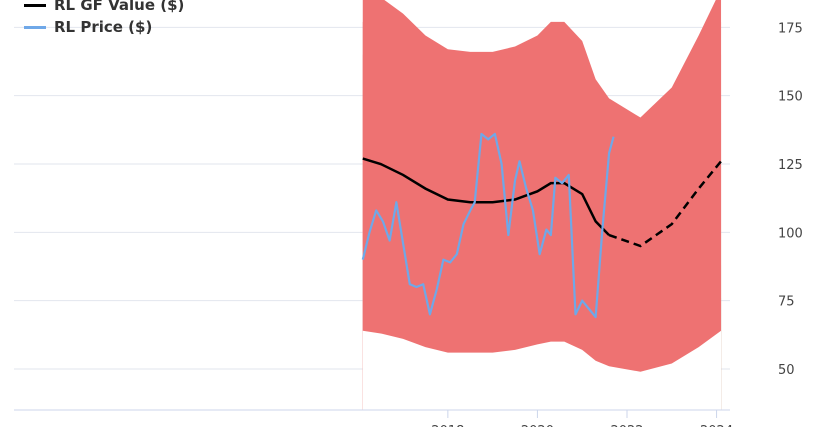 Image resolution: width=820 pixels, height=431 pixels. What do you see at coordinates (486, 196) in the screenshot?
I see `gf-value-line` at bounding box center [486, 196].